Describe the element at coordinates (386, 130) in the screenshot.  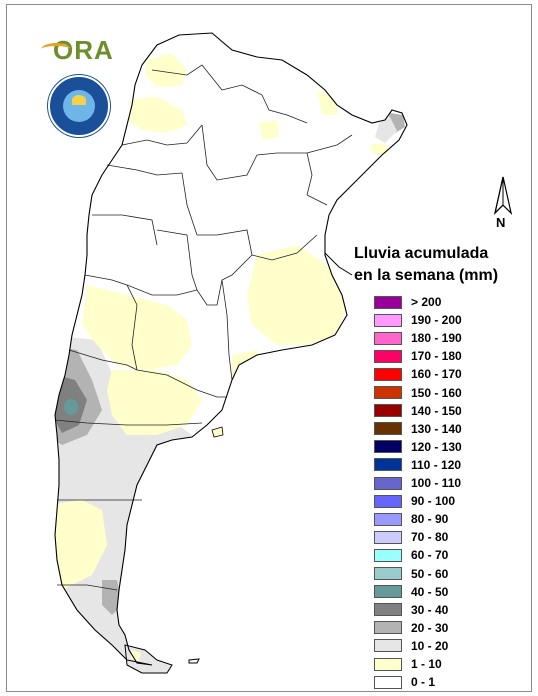
I see `rain-zone-10-20-misiones` at that location.